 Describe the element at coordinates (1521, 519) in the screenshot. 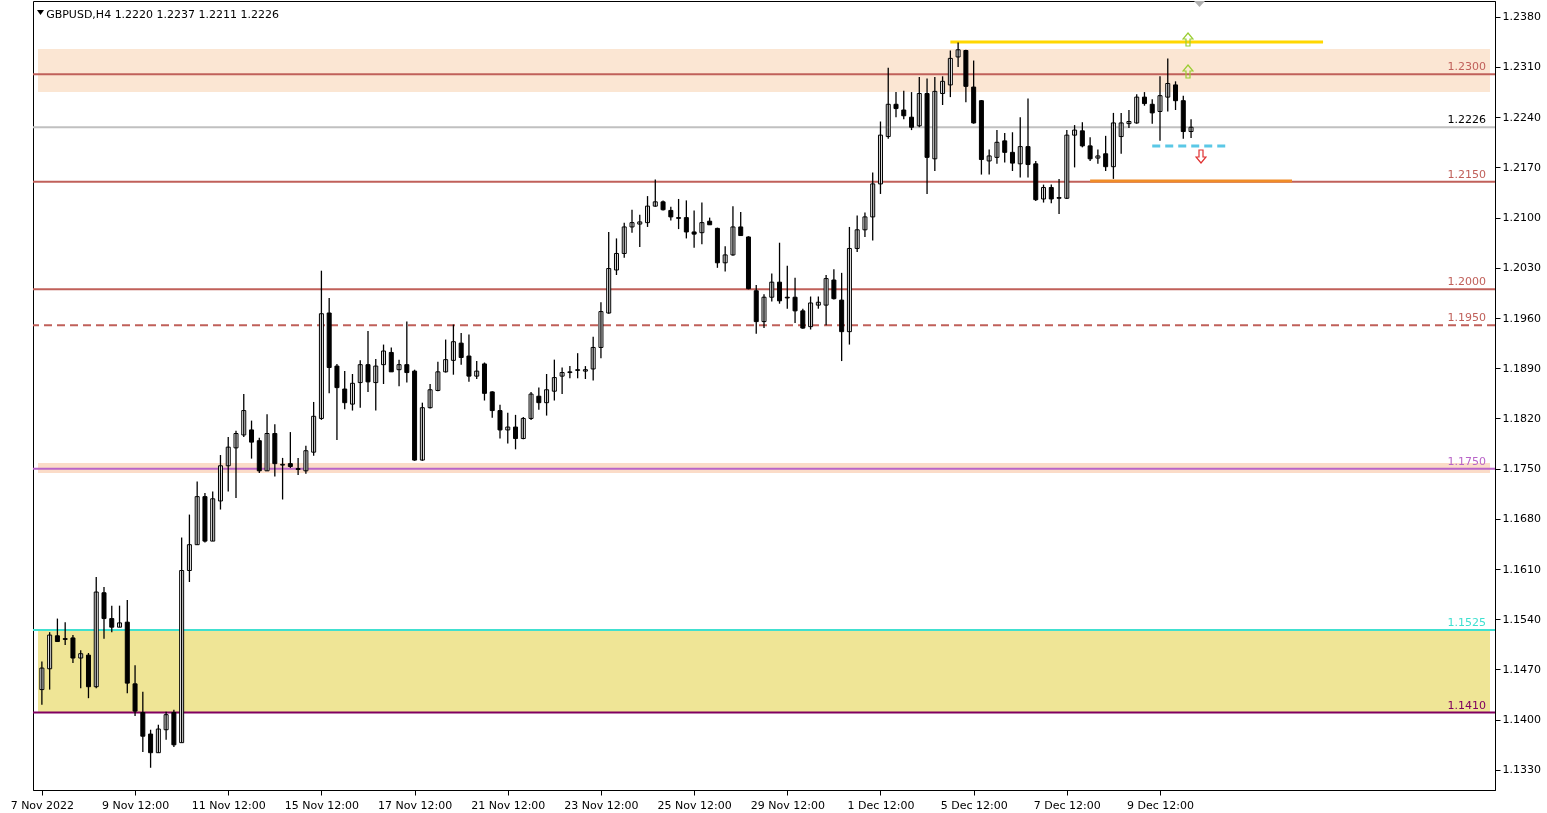

I see `y-tick-label: 1.1680` at that location.